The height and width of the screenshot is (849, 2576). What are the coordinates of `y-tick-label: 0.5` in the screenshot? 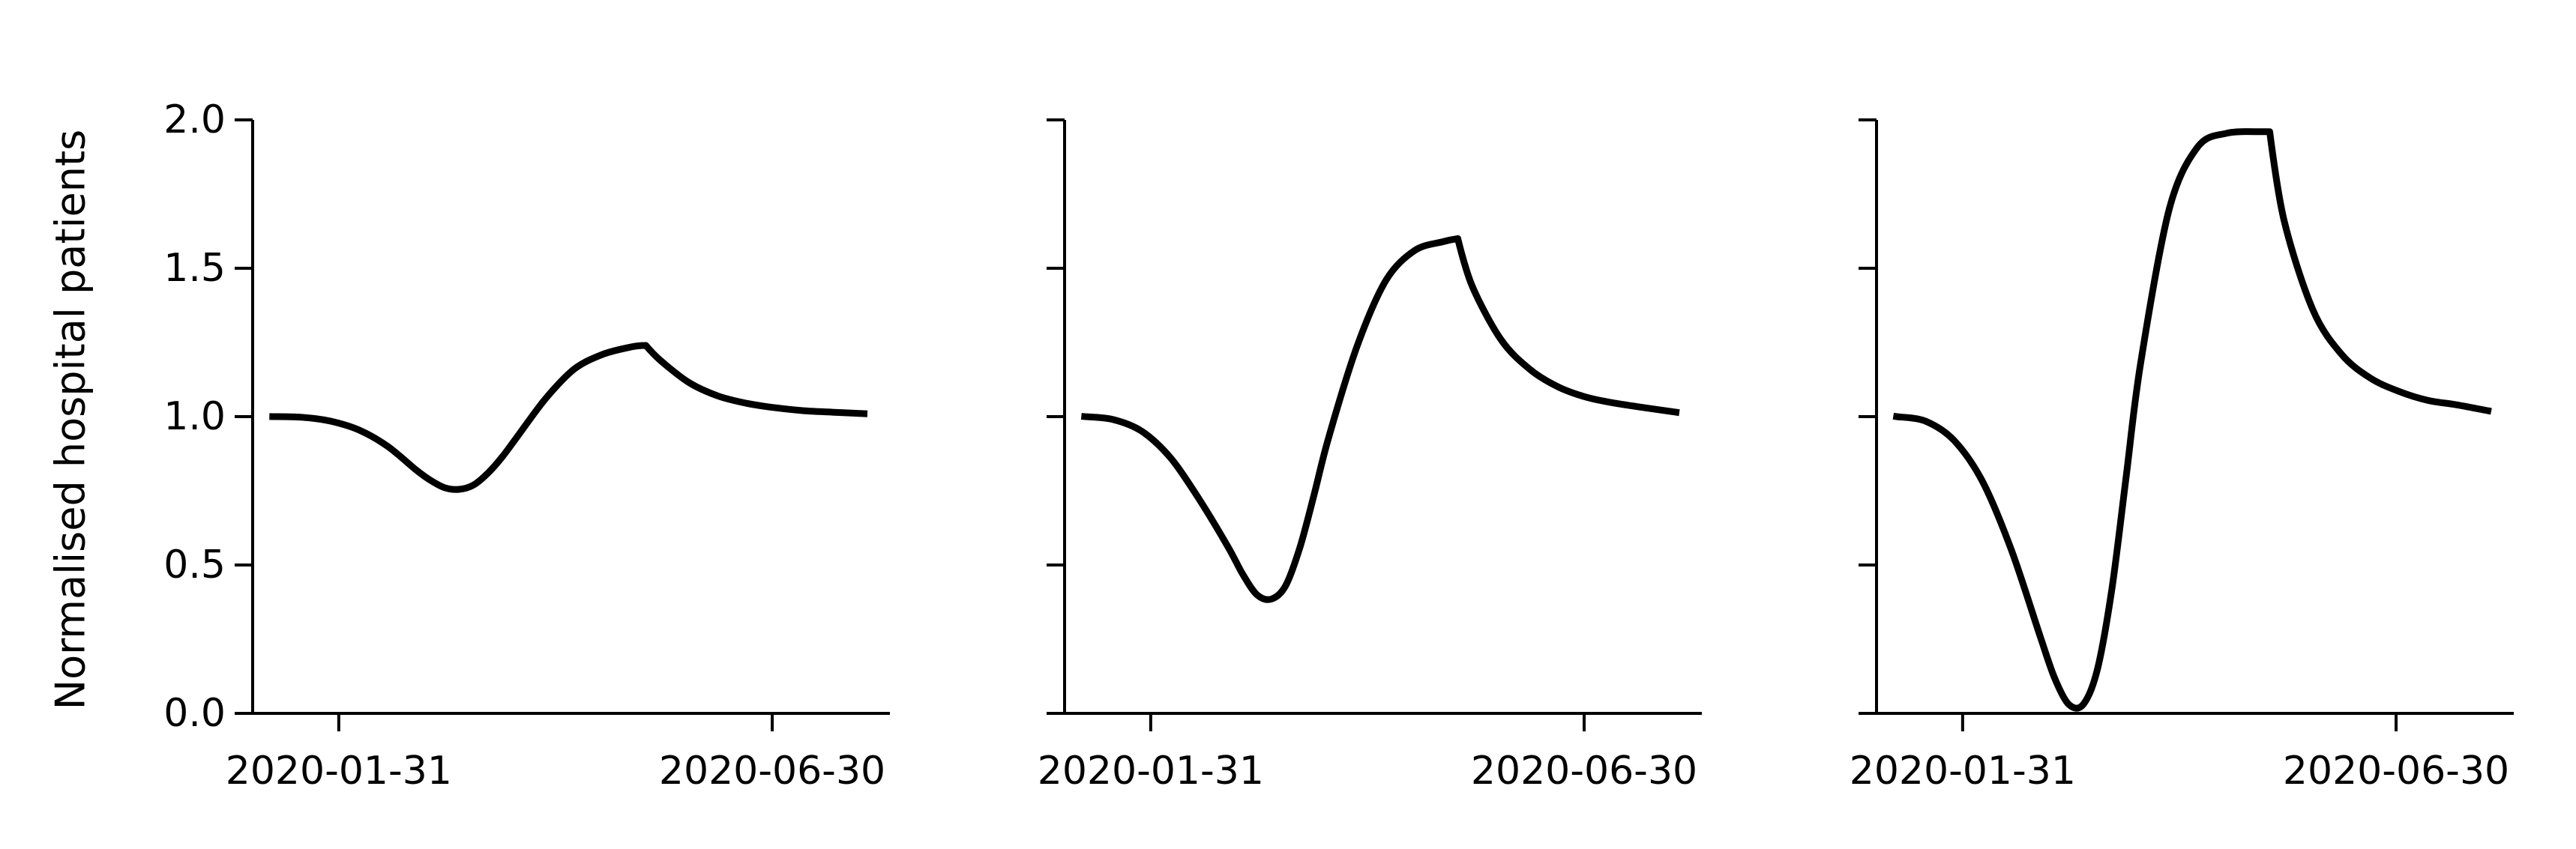 It's located at (195, 565).